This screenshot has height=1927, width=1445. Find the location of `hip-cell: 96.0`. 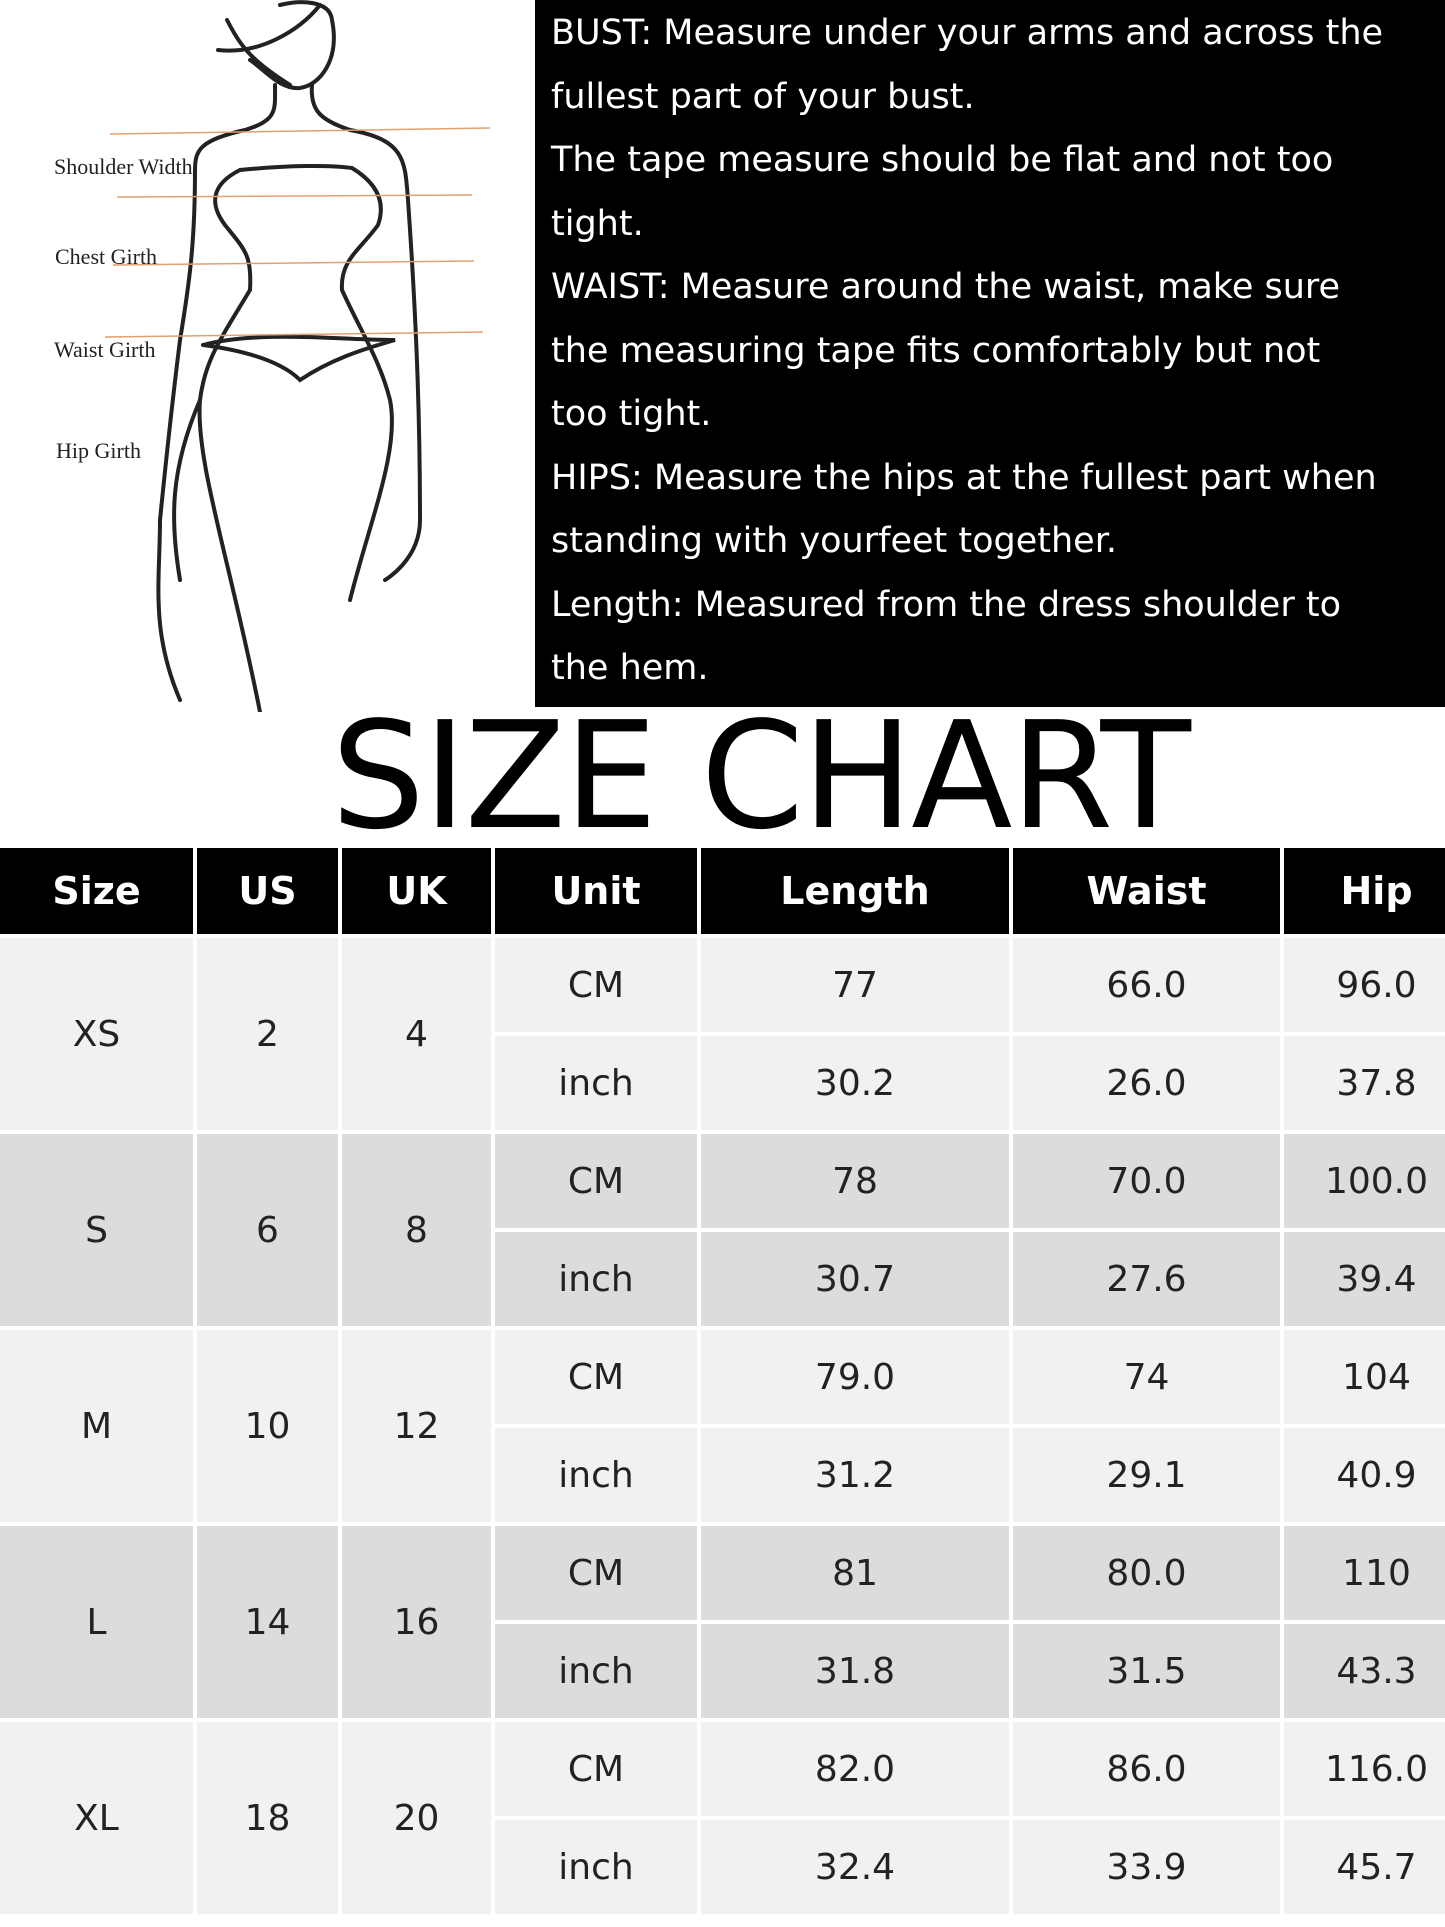

hip-cell: 96.0 is located at coordinates (1364, 985).